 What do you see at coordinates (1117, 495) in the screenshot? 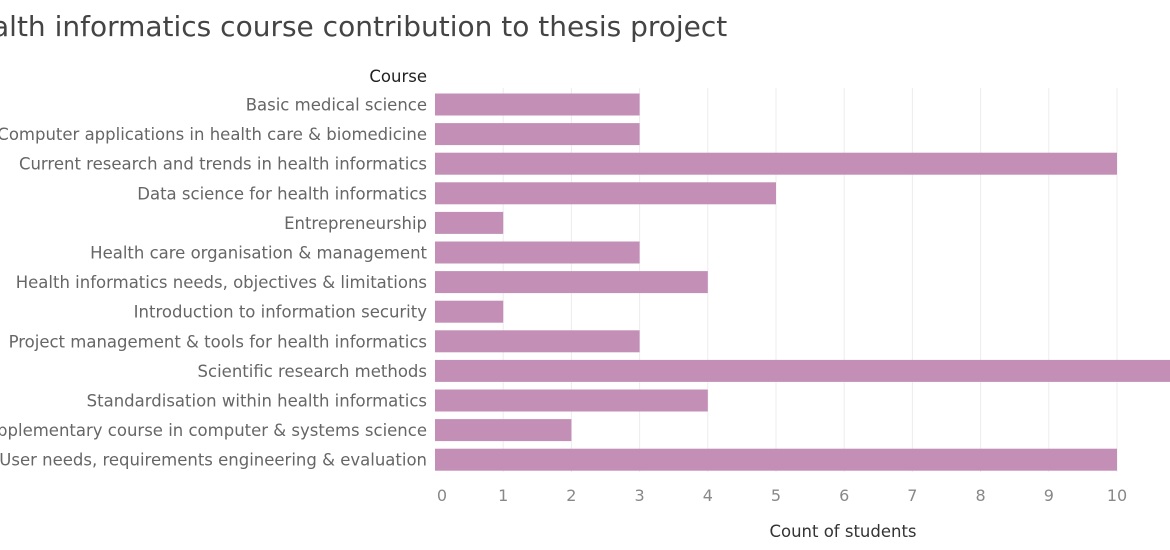
I see `x-tick-label: 10` at bounding box center [1117, 495].